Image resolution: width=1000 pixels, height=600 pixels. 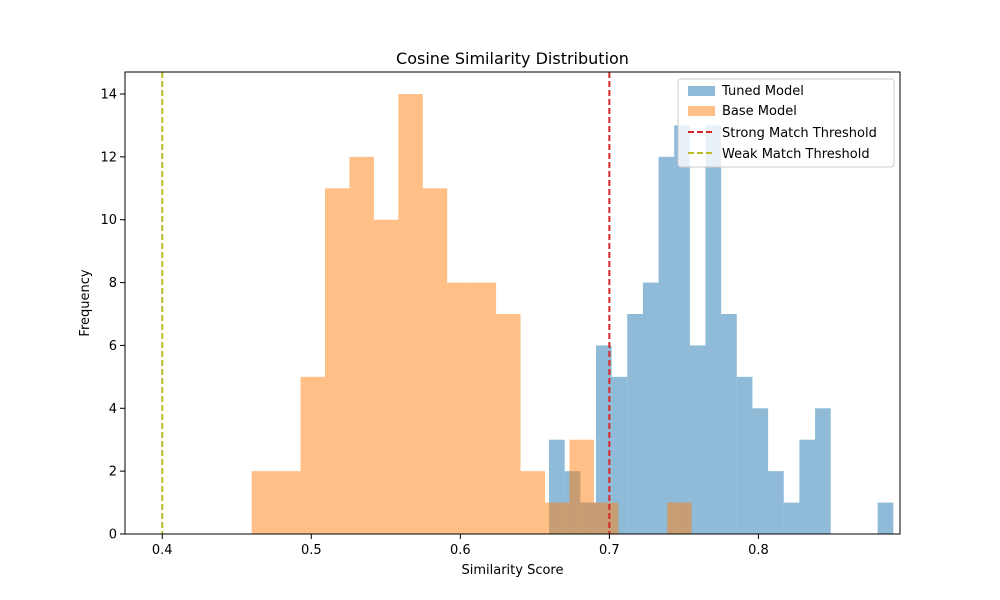 What do you see at coordinates (799, 133) in the screenshot?
I see `legend-label-strong-threshold: Strong Match Threshold` at bounding box center [799, 133].